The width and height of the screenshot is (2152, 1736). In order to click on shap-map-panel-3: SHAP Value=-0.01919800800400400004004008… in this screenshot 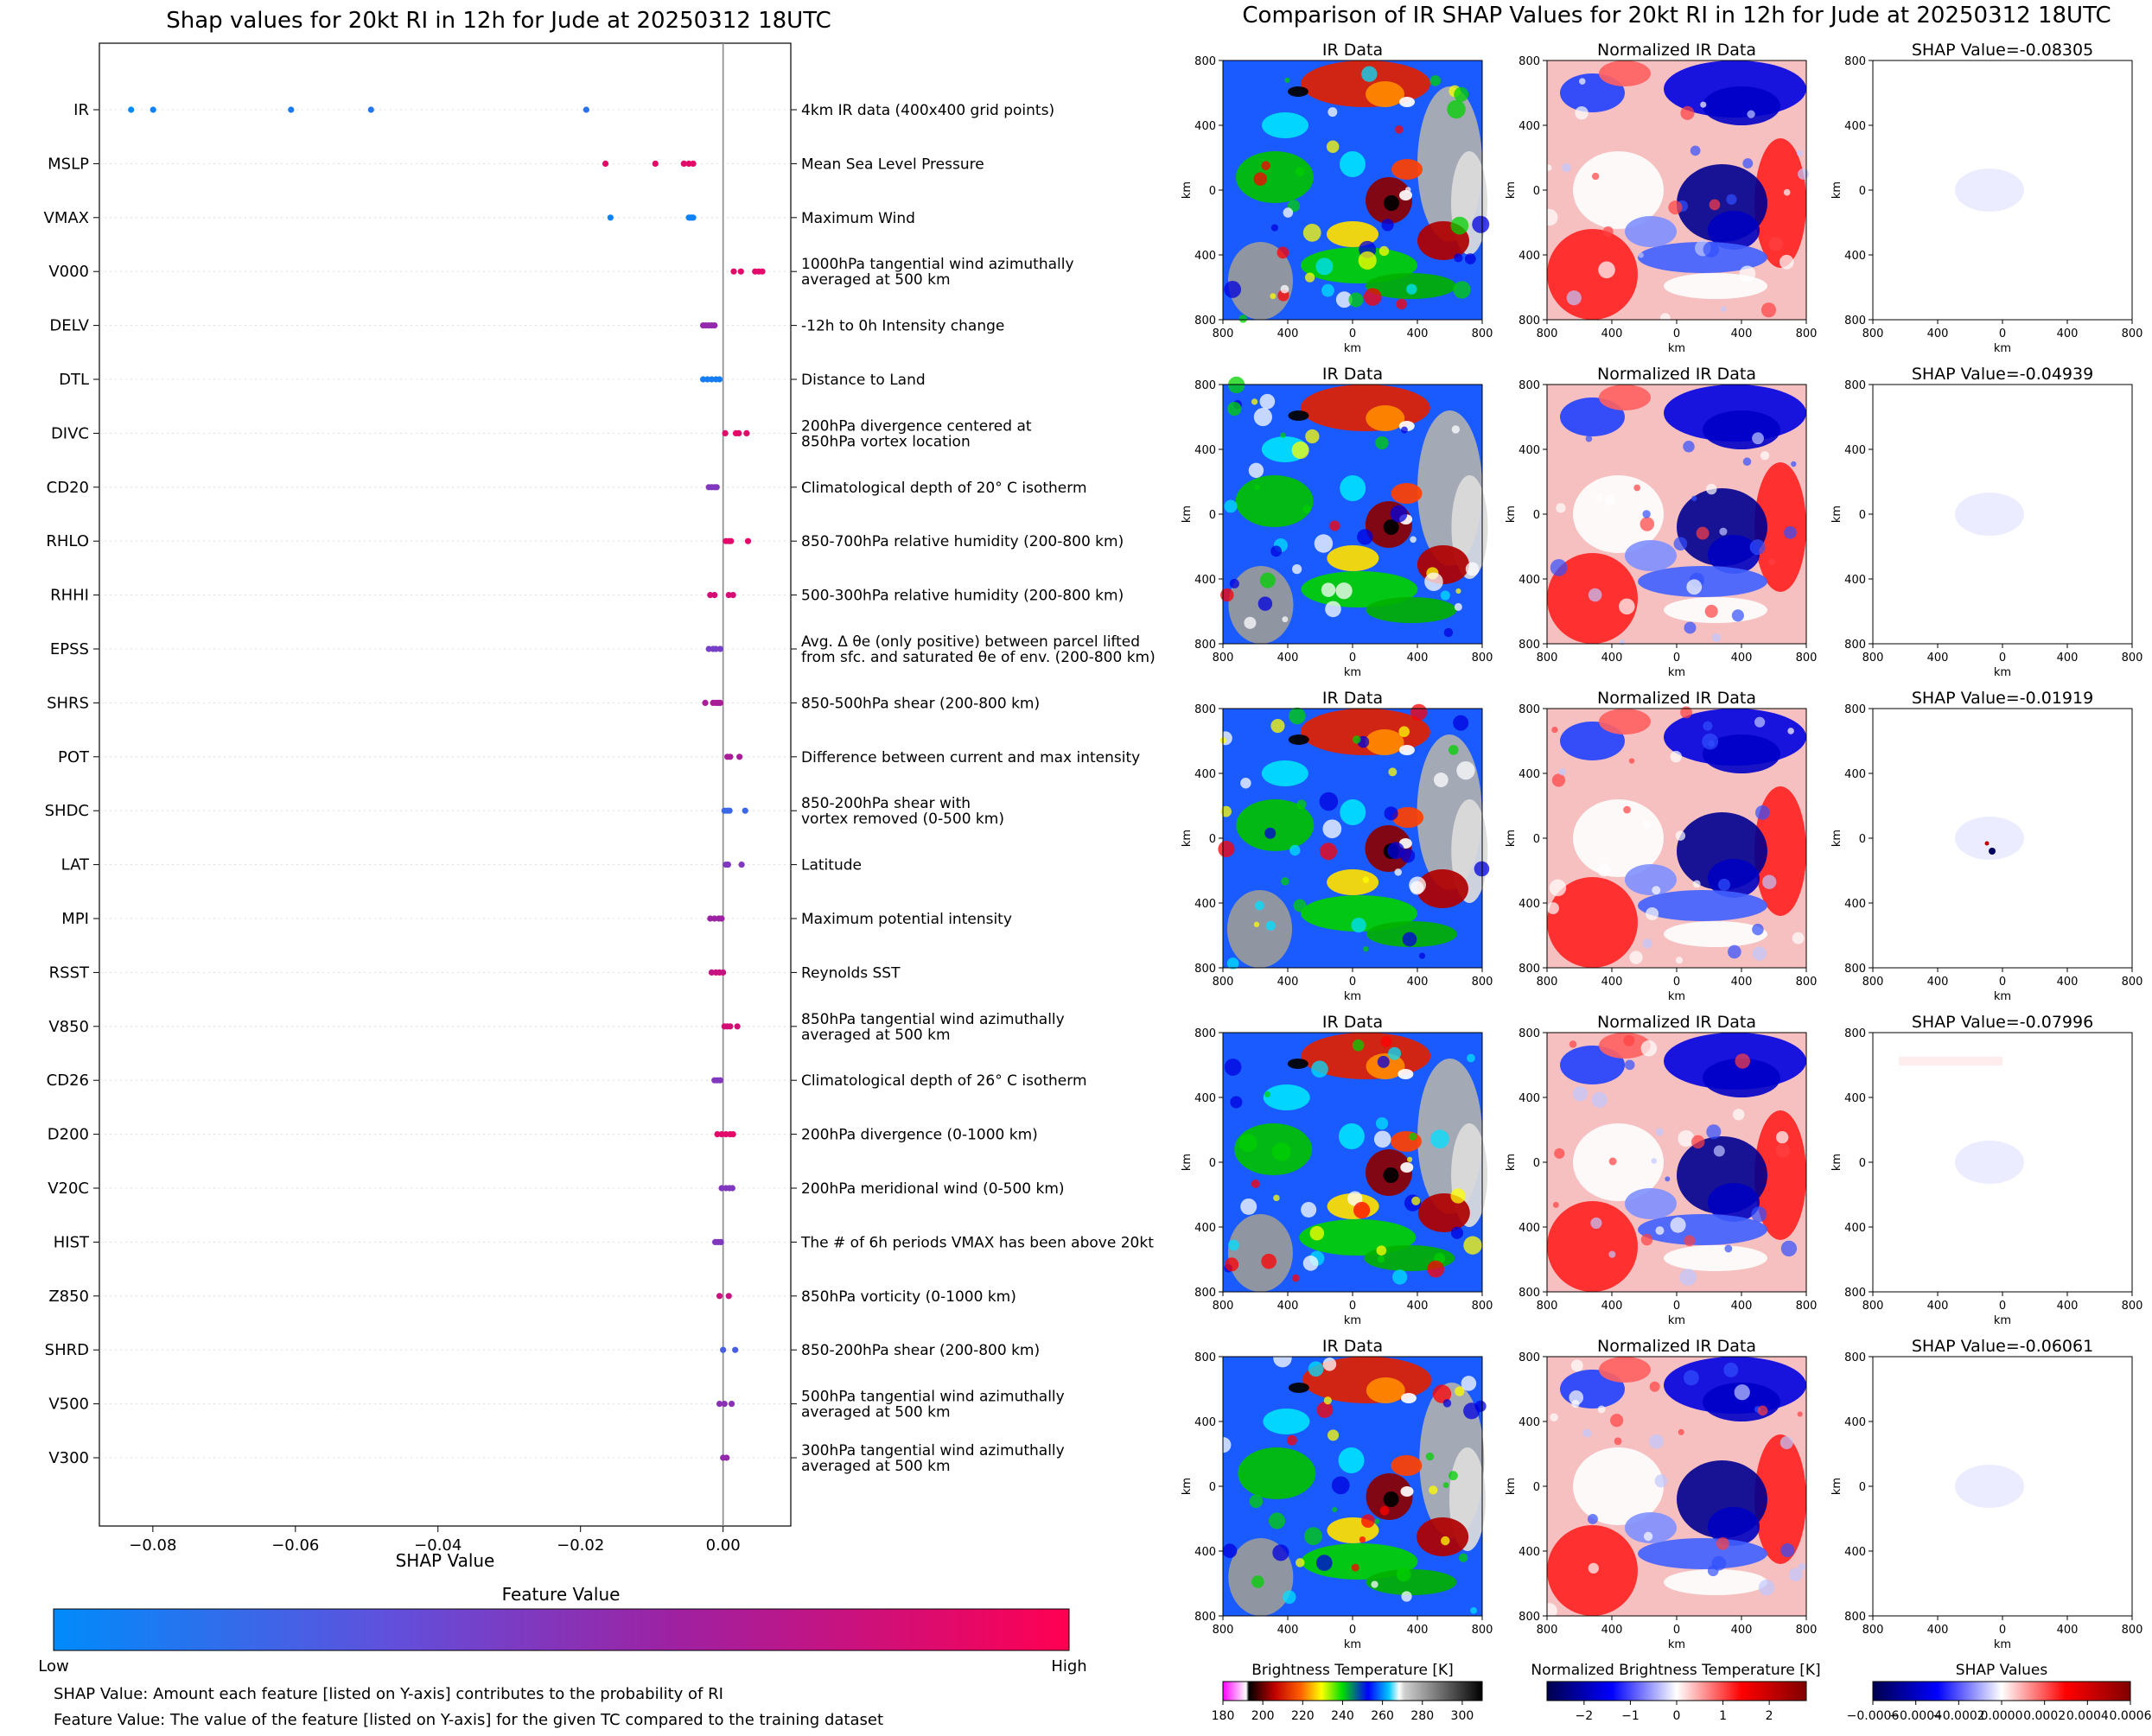, I will do `click(1986, 846)`.